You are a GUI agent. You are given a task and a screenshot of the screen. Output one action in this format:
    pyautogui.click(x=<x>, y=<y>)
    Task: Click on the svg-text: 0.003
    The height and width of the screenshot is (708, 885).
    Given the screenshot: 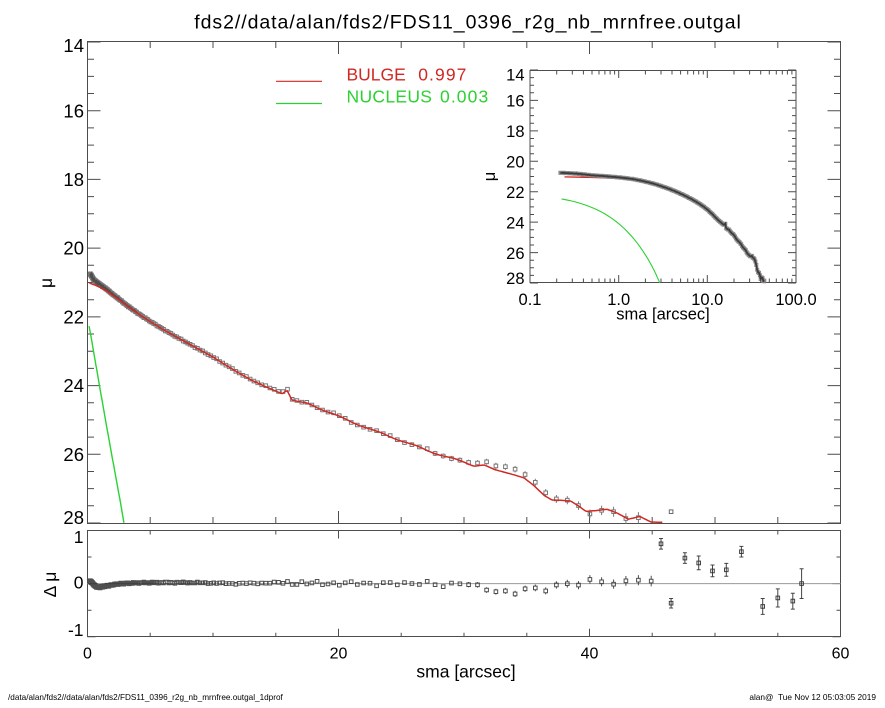 What is the action you would take?
    pyautogui.click(x=464, y=96)
    